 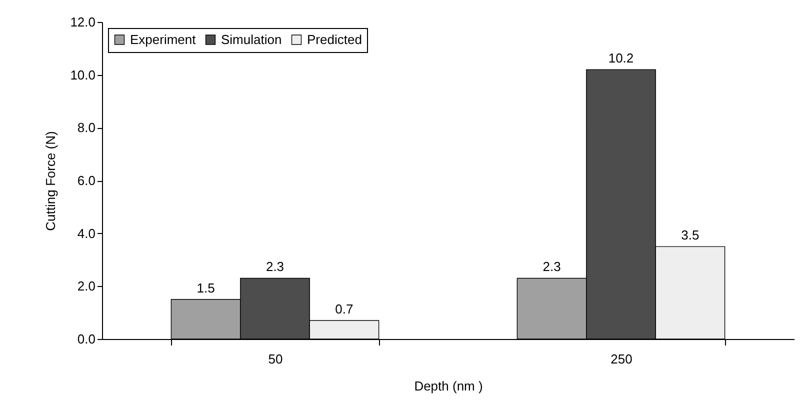 What do you see at coordinates (344, 309) in the screenshot?
I see `data-label: 0.7` at bounding box center [344, 309].